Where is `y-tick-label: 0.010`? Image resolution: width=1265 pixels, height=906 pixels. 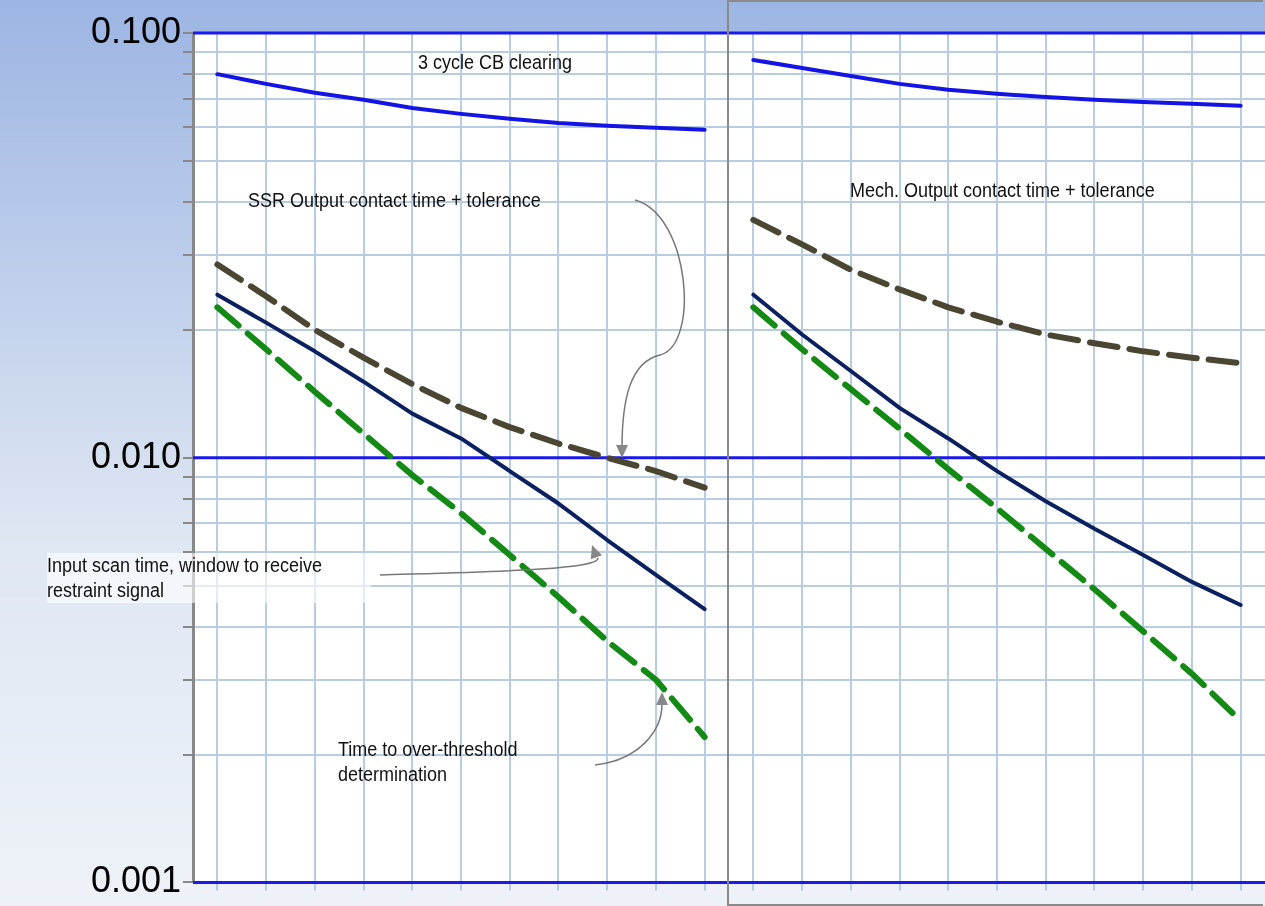
y-tick-label: 0.010 is located at coordinates (135, 455).